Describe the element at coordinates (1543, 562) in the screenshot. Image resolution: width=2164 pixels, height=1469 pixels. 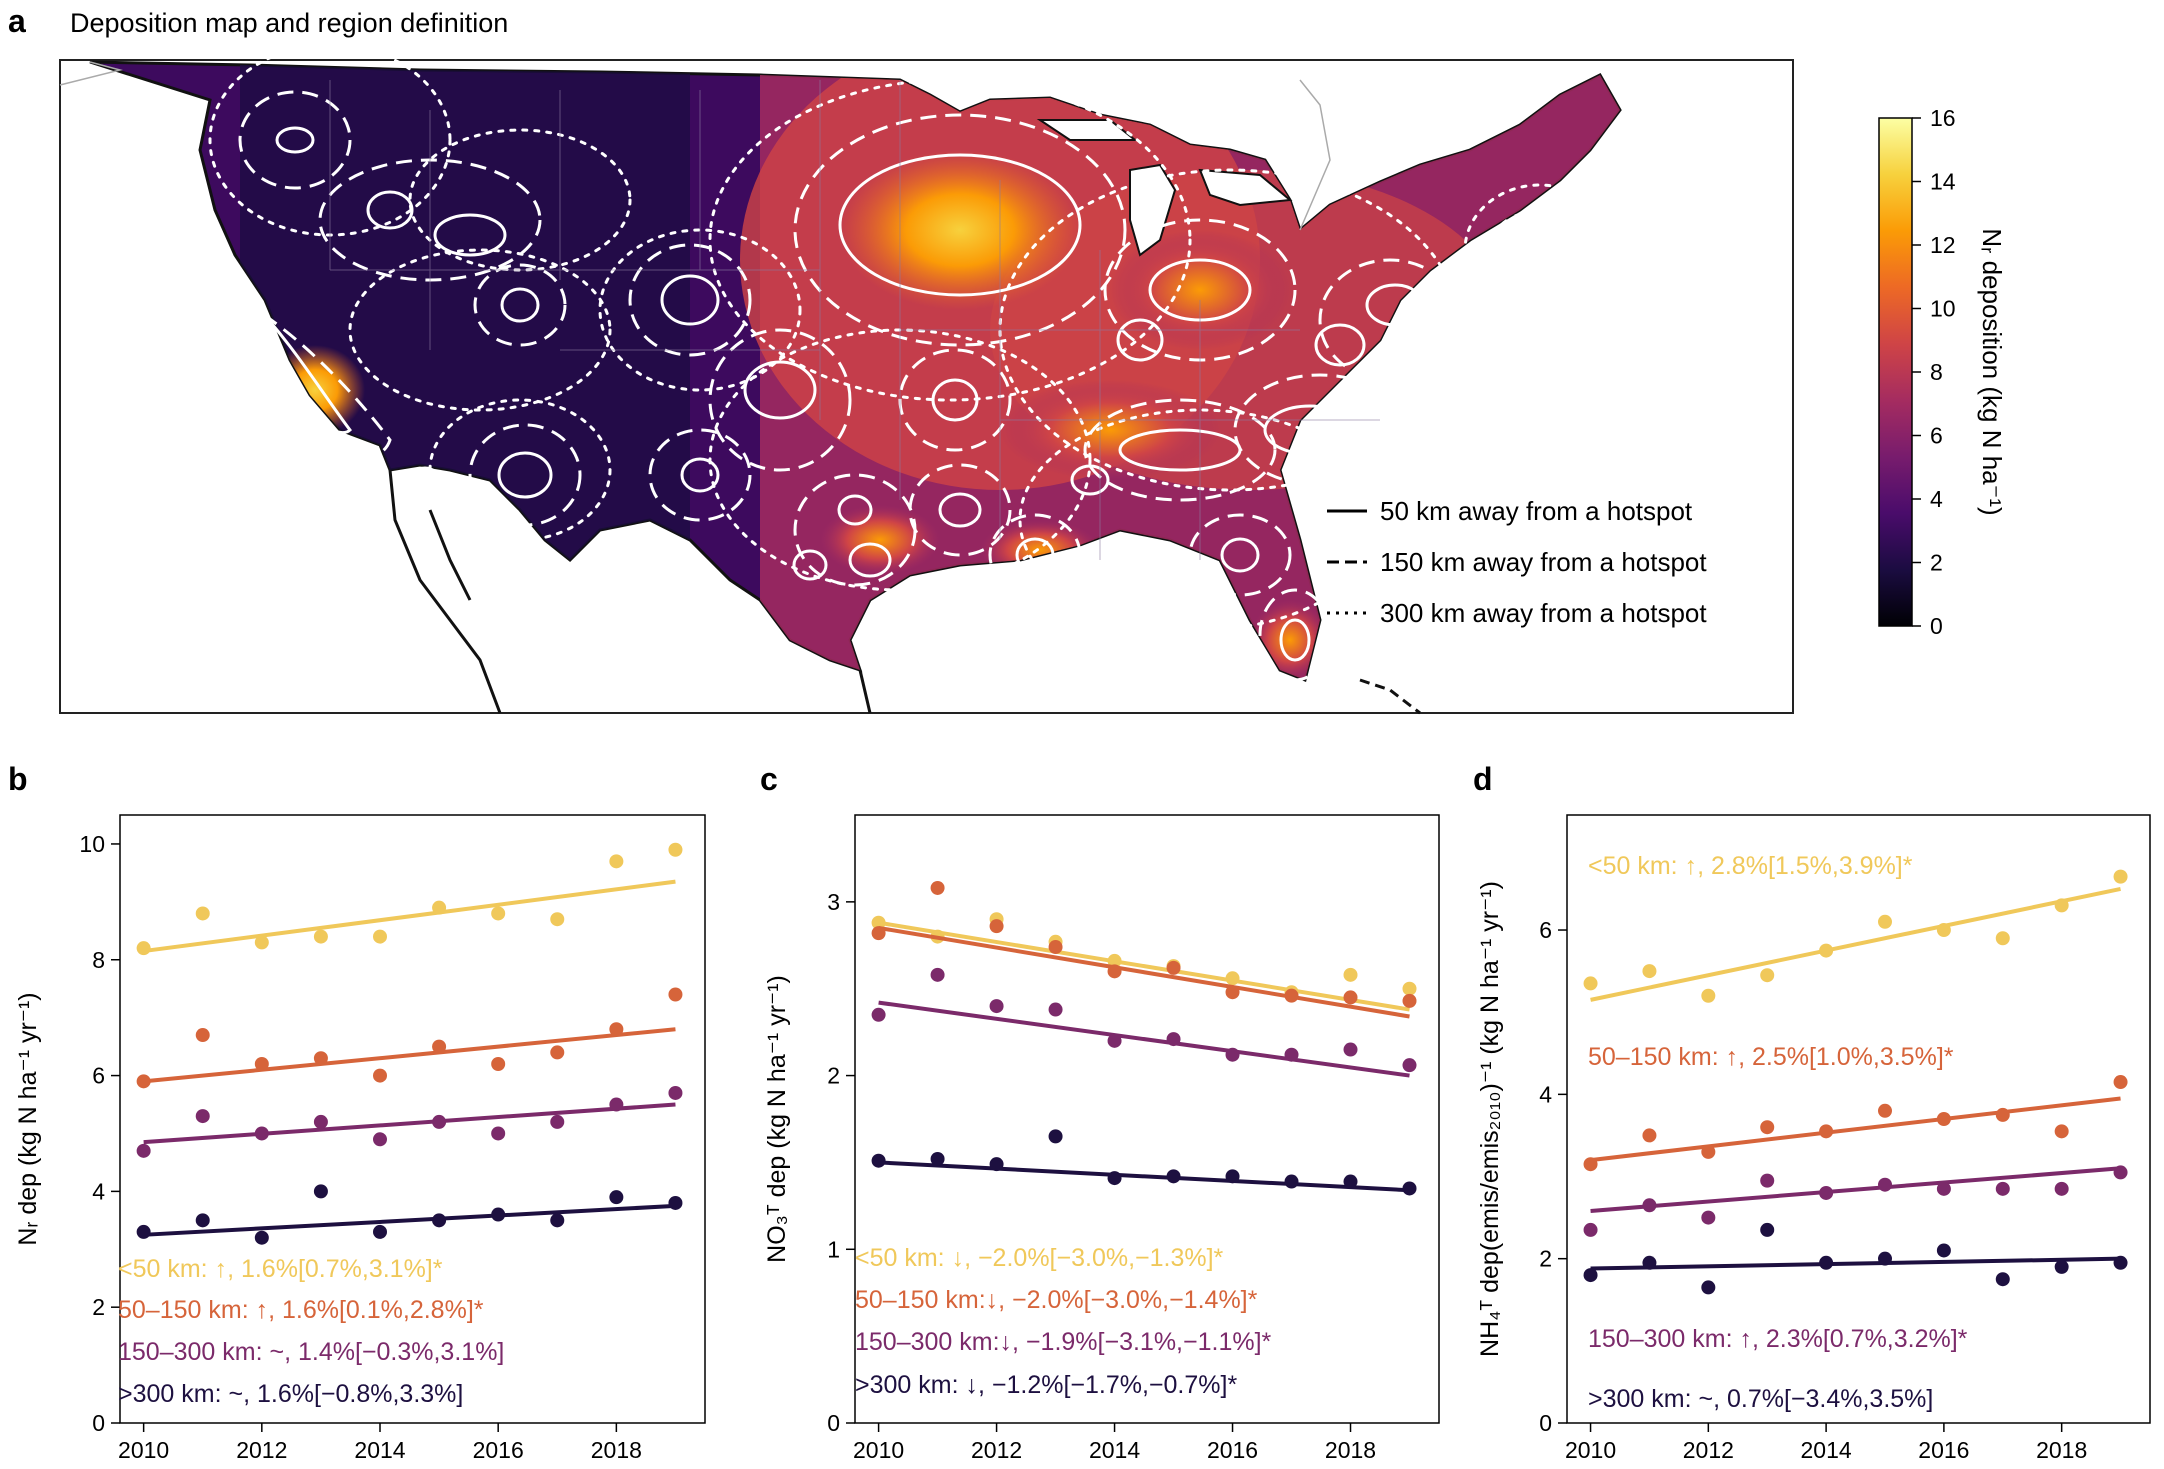
I see `legend-label-150km: 150 km away from a hotspot` at that location.